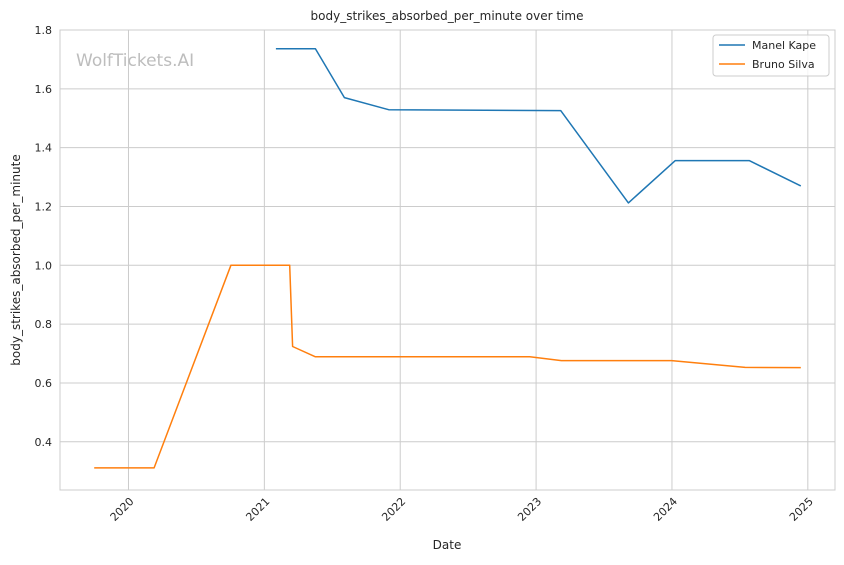 This screenshot has width=844, height=565. What do you see at coordinates (44, 236) in the screenshot?
I see `y-tick-labels: 0.4 0.6 0.8 1.0 1.2 1.4 1.6 1.8` at bounding box center [44, 236].